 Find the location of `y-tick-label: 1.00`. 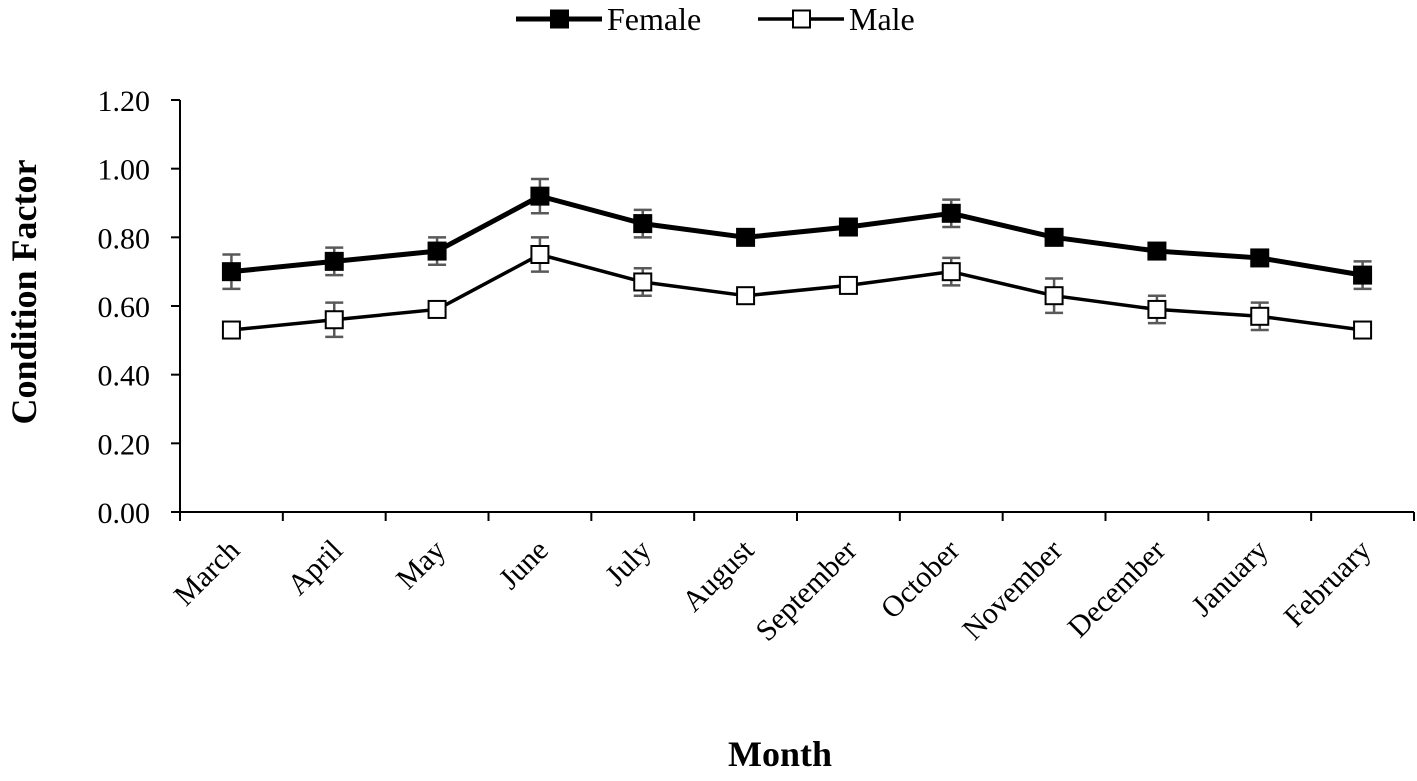

y-tick-label: 1.00 is located at coordinates (124, 170).